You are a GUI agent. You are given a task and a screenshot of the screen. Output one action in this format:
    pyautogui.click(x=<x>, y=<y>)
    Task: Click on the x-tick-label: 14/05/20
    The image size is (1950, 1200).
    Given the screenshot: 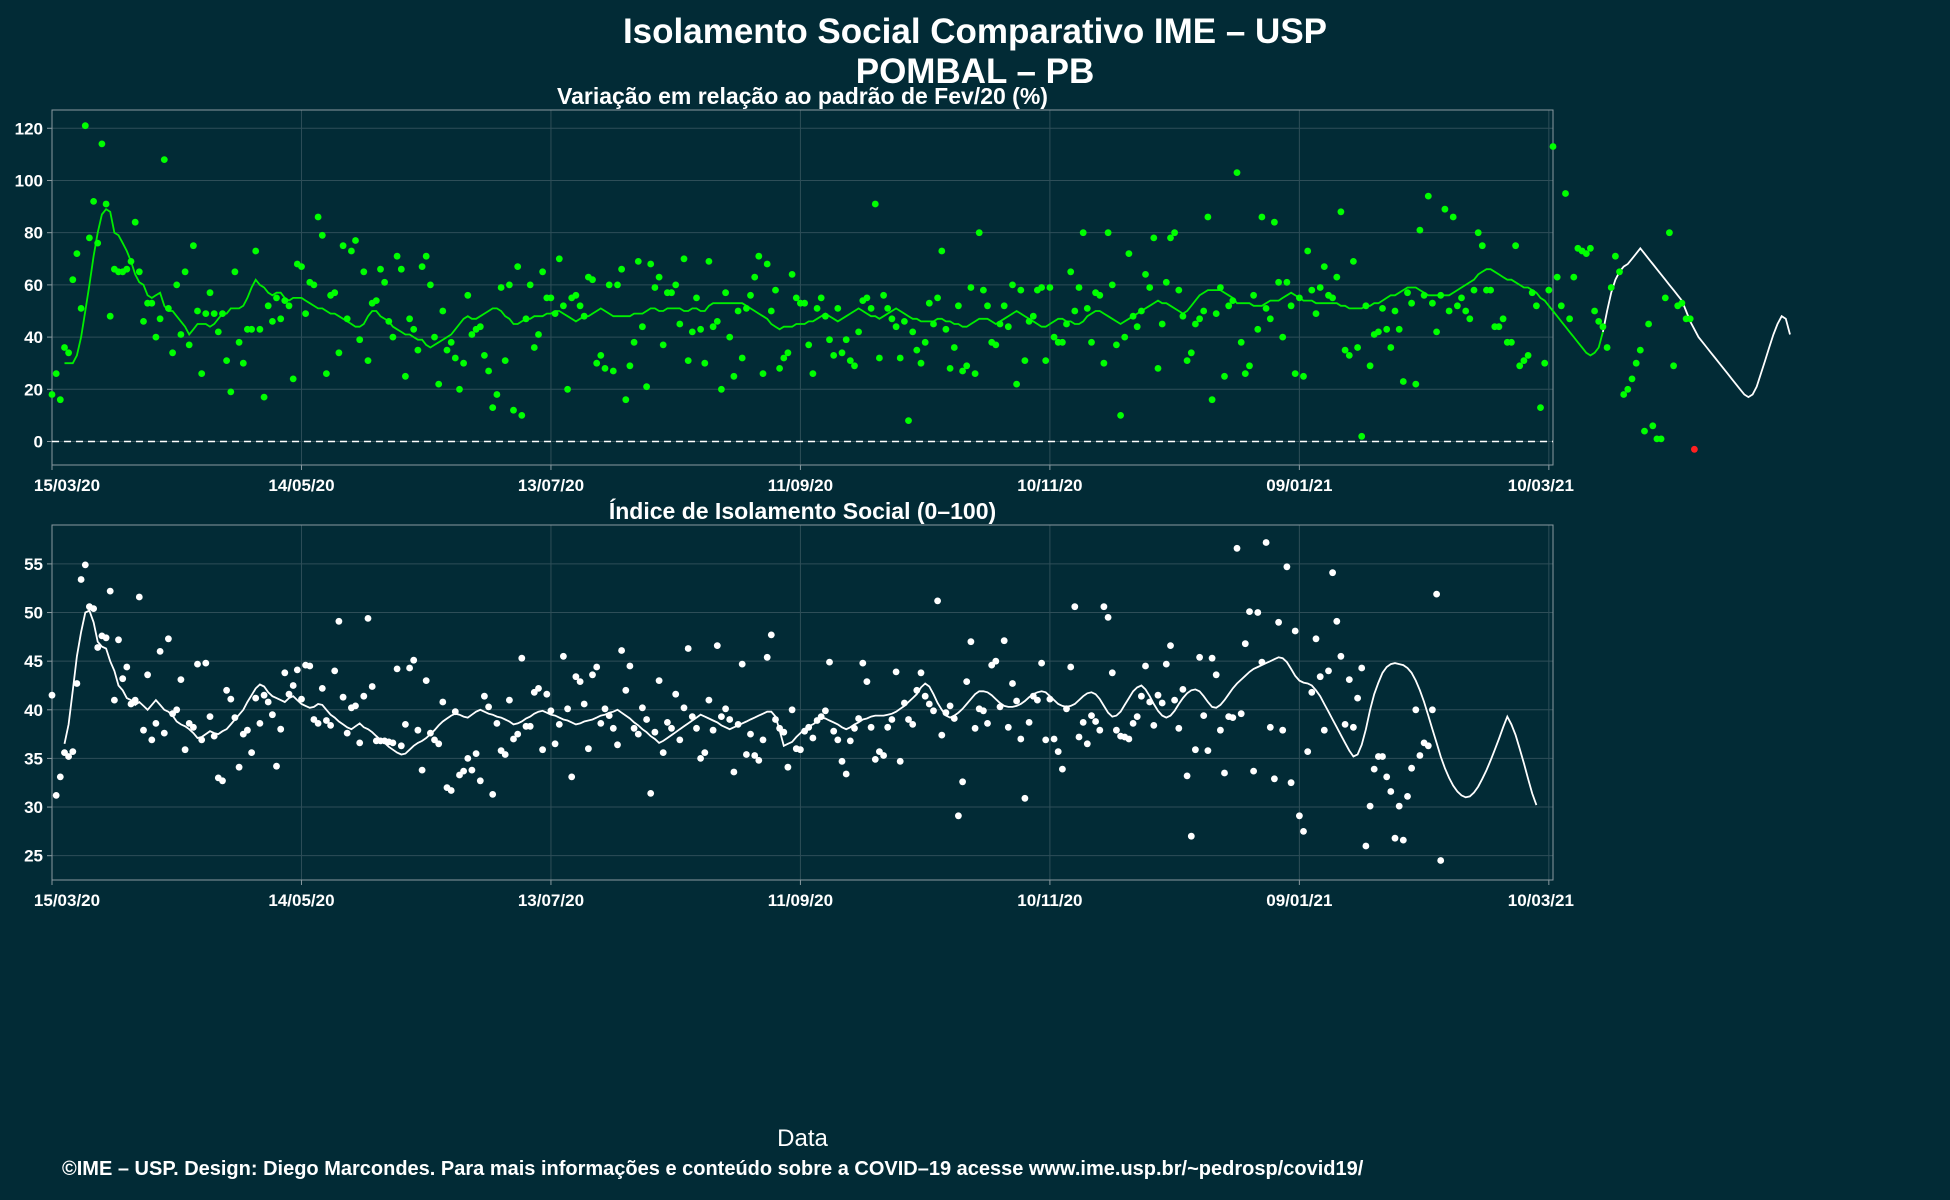 What is the action you would take?
    pyautogui.click(x=301, y=900)
    